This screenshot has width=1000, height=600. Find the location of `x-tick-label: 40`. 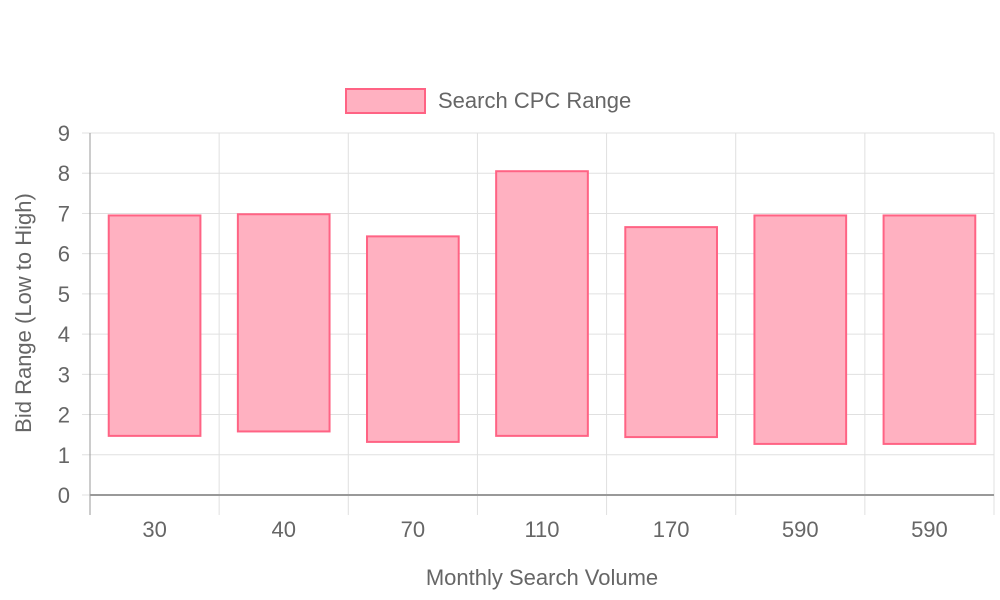

x-tick-label: 40 is located at coordinates (283, 529).